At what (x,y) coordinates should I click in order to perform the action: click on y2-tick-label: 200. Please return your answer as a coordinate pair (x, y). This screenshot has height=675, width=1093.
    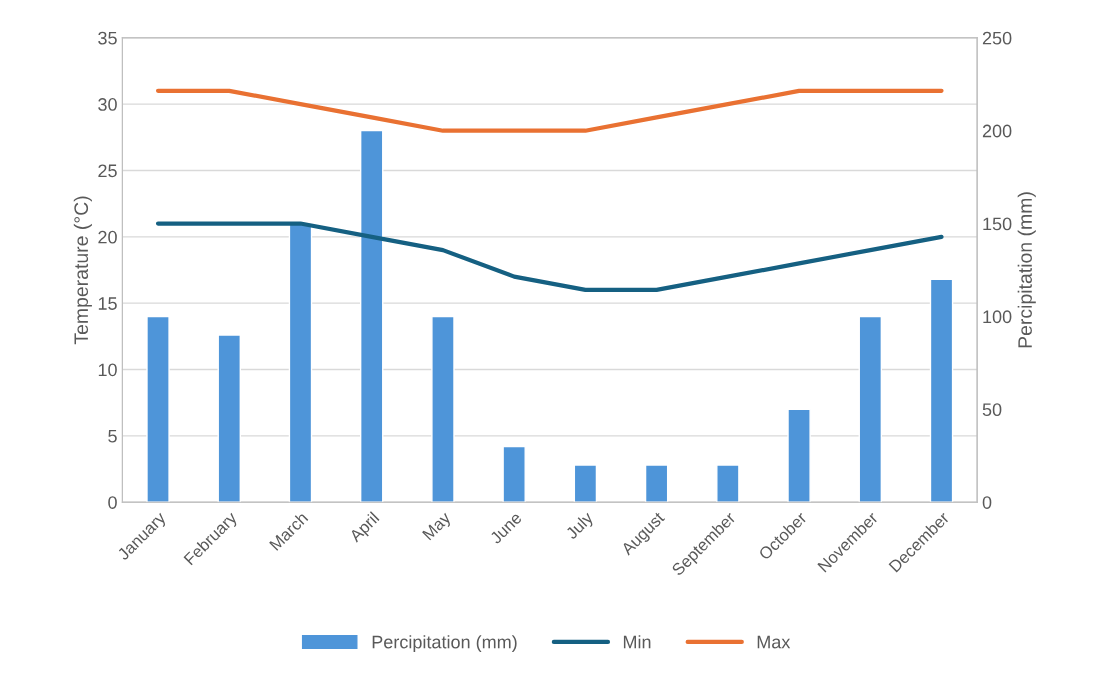
    Looking at the image, I should click on (997, 131).